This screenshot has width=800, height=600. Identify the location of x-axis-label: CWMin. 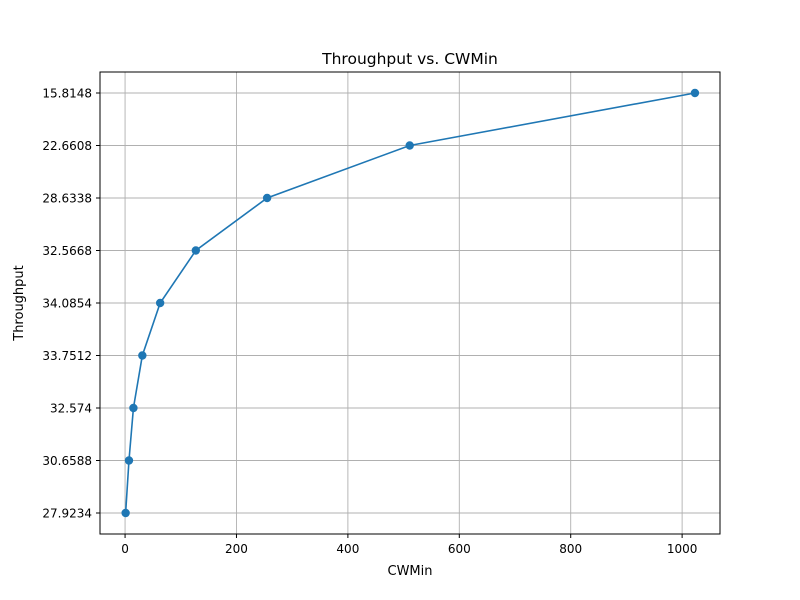
(410, 571).